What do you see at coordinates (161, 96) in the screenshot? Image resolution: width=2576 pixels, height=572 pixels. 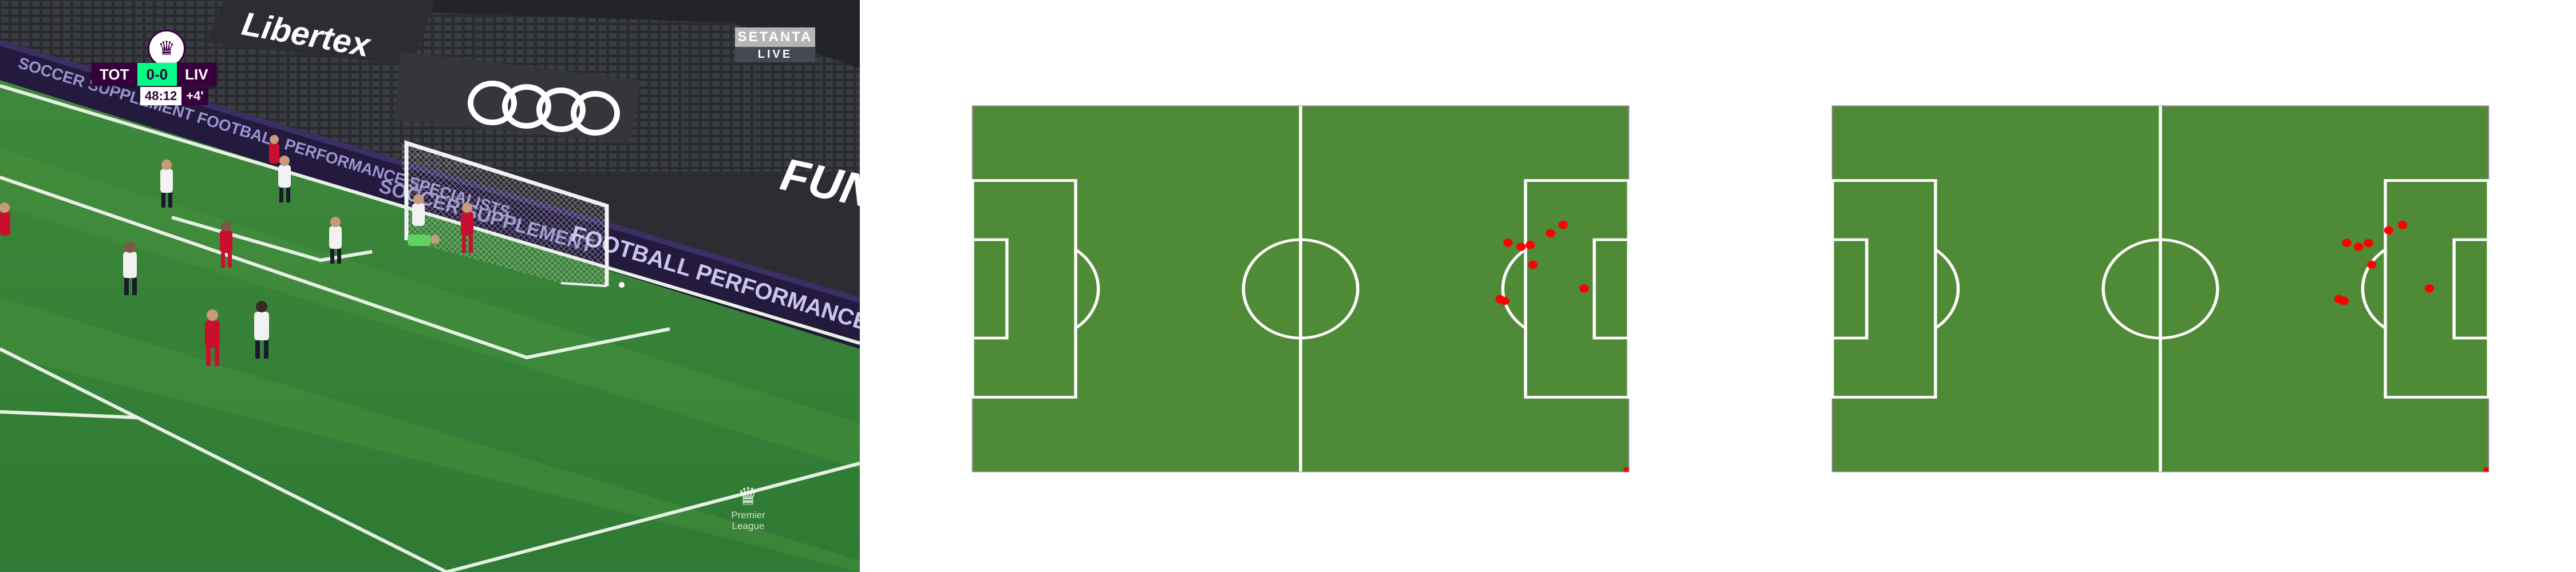 I see `clock-time: 48:12` at bounding box center [161, 96].